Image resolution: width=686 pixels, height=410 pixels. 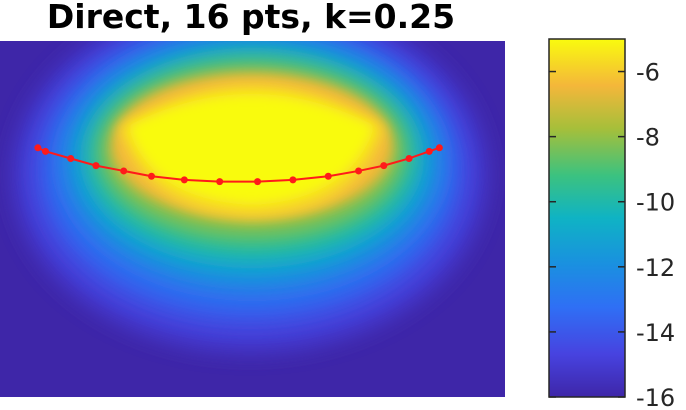 What do you see at coordinates (251, 18) in the screenshot?
I see `chart-title: Direct, 16 pts, k=0.25` at bounding box center [251, 18].